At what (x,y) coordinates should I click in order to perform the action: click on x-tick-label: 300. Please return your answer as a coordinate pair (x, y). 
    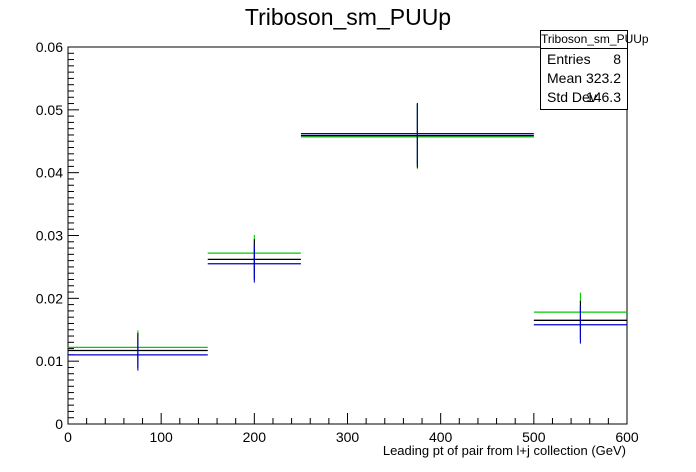
    Looking at the image, I should click on (348, 437).